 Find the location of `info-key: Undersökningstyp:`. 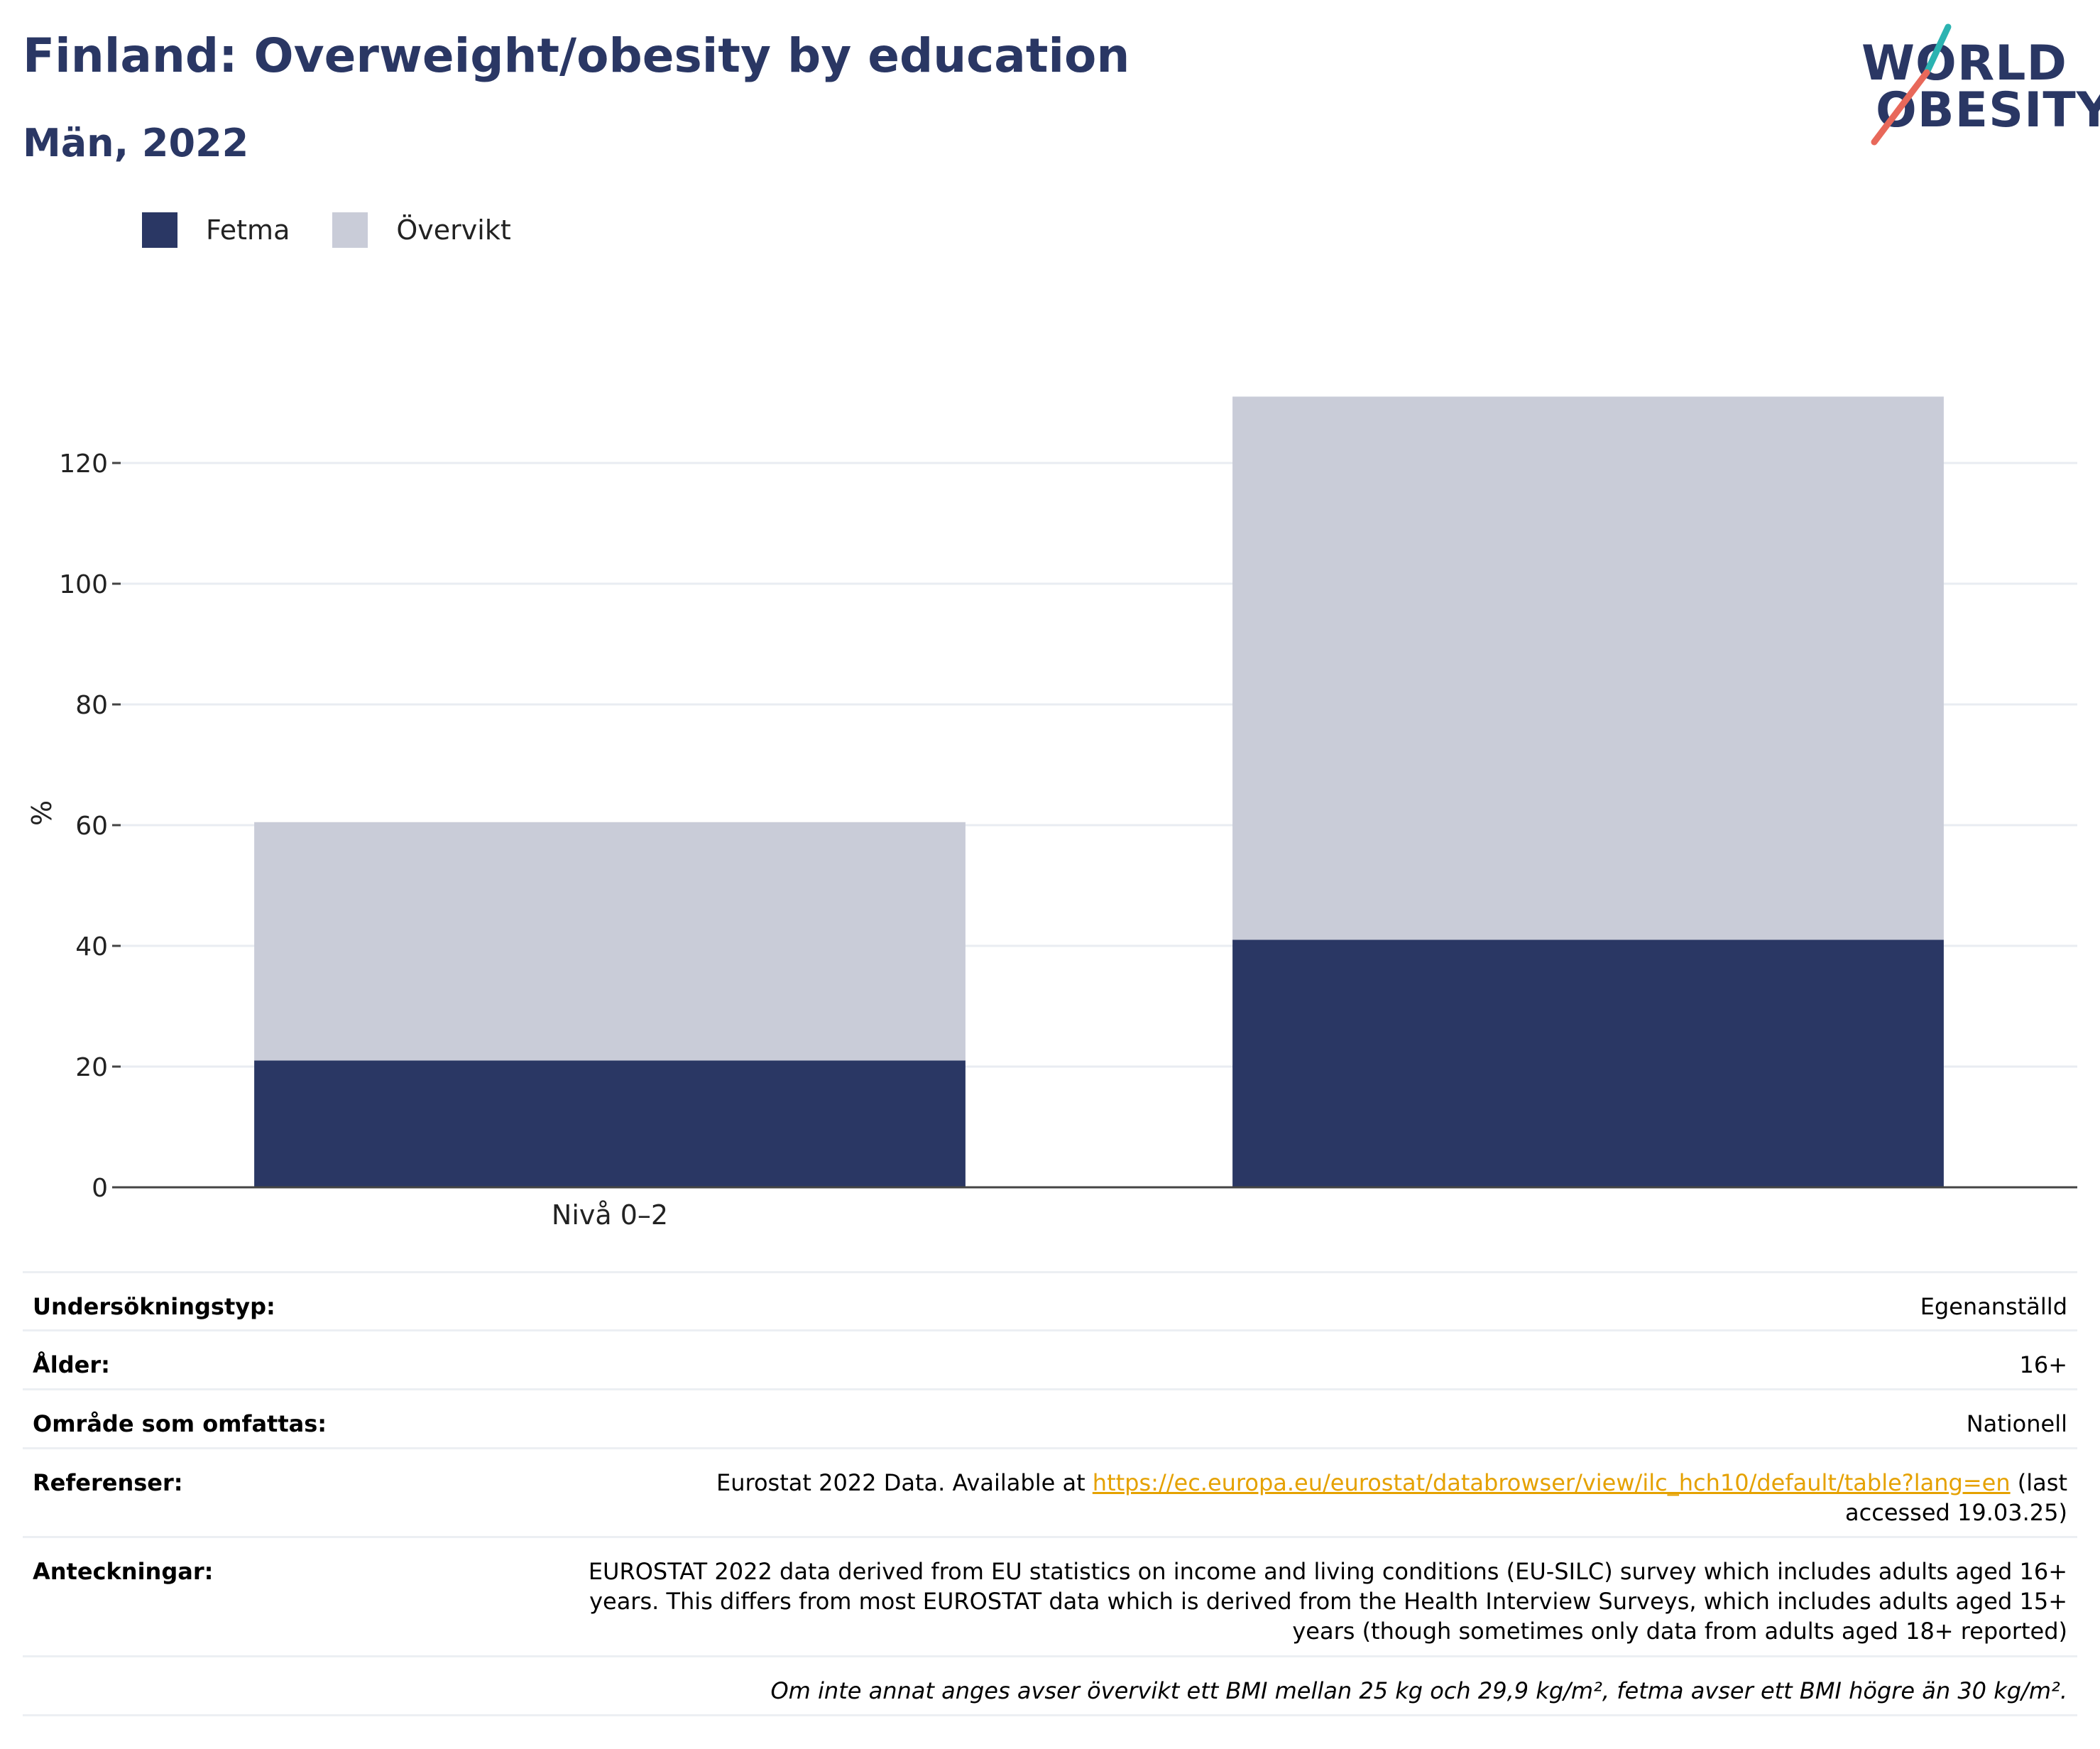

info-key: Undersökningstyp: is located at coordinates (154, 1306).